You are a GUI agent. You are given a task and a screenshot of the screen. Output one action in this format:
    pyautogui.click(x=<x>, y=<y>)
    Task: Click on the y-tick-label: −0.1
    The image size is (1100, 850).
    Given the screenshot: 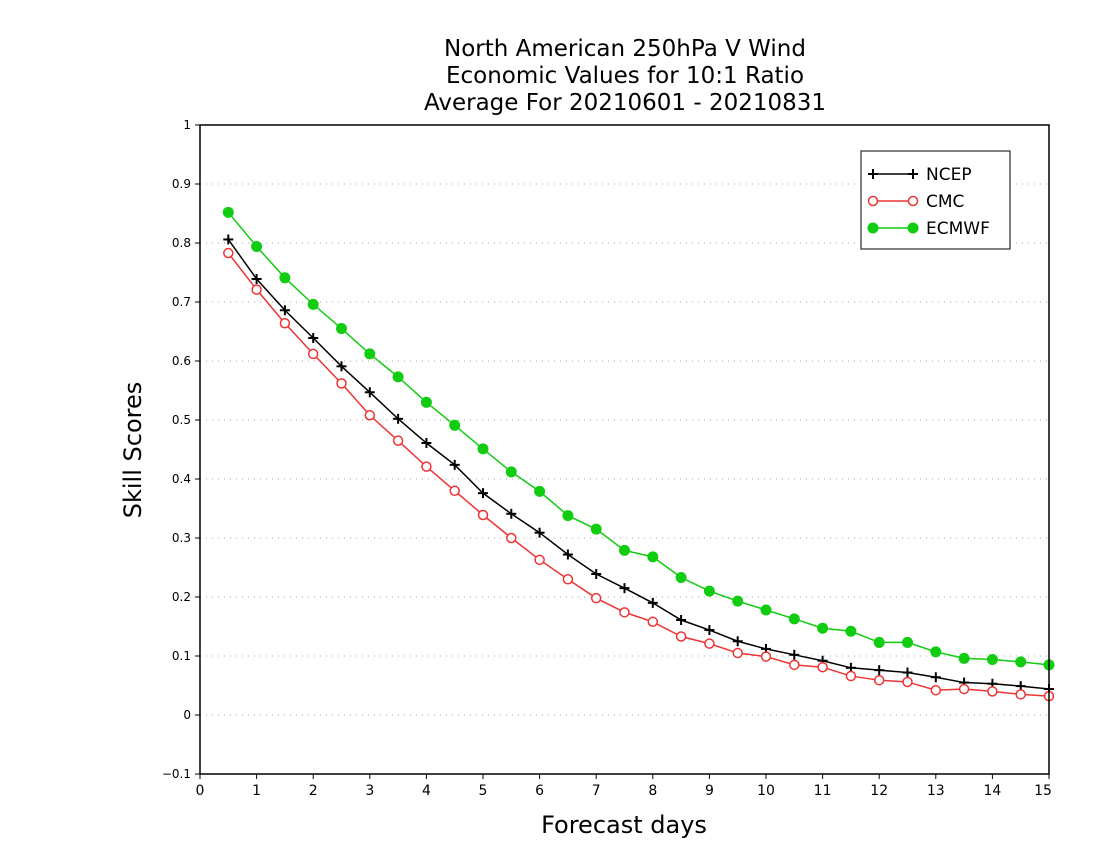 What is the action you would take?
    pyautogui.click(x=176, y=774)
    